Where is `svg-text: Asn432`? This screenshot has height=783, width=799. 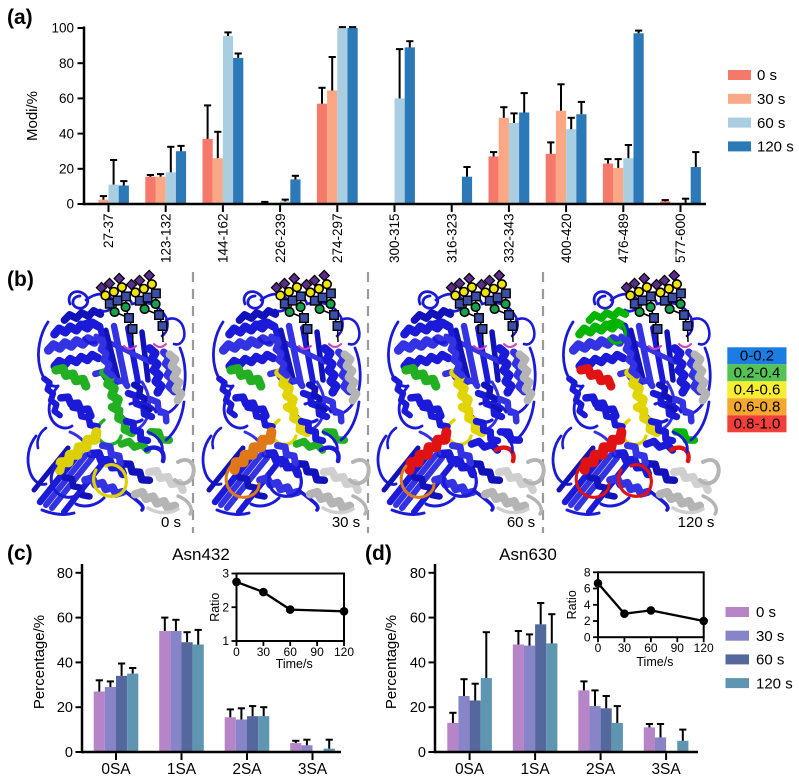 svg-text: Asn432 is located at coordinates (201, 554).